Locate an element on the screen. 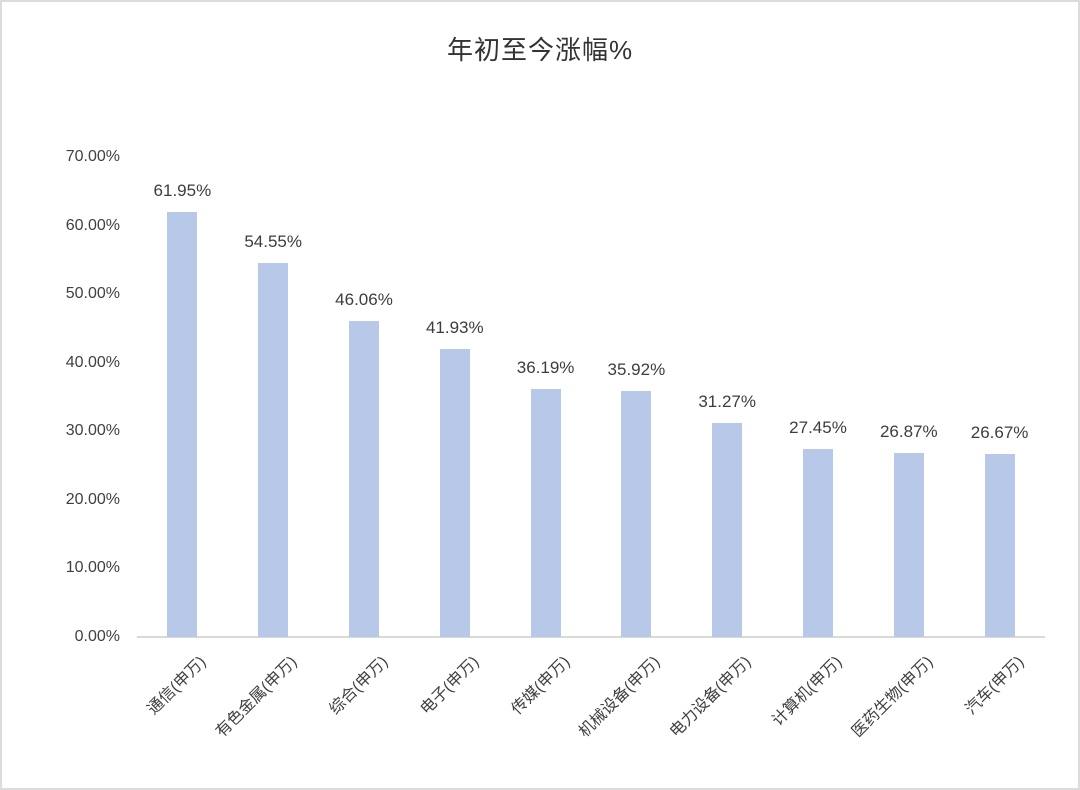 The width and height of the screenshot is (1080, 790). y-axis-tick-label: 70.00% is located at coordinates (92, 156).